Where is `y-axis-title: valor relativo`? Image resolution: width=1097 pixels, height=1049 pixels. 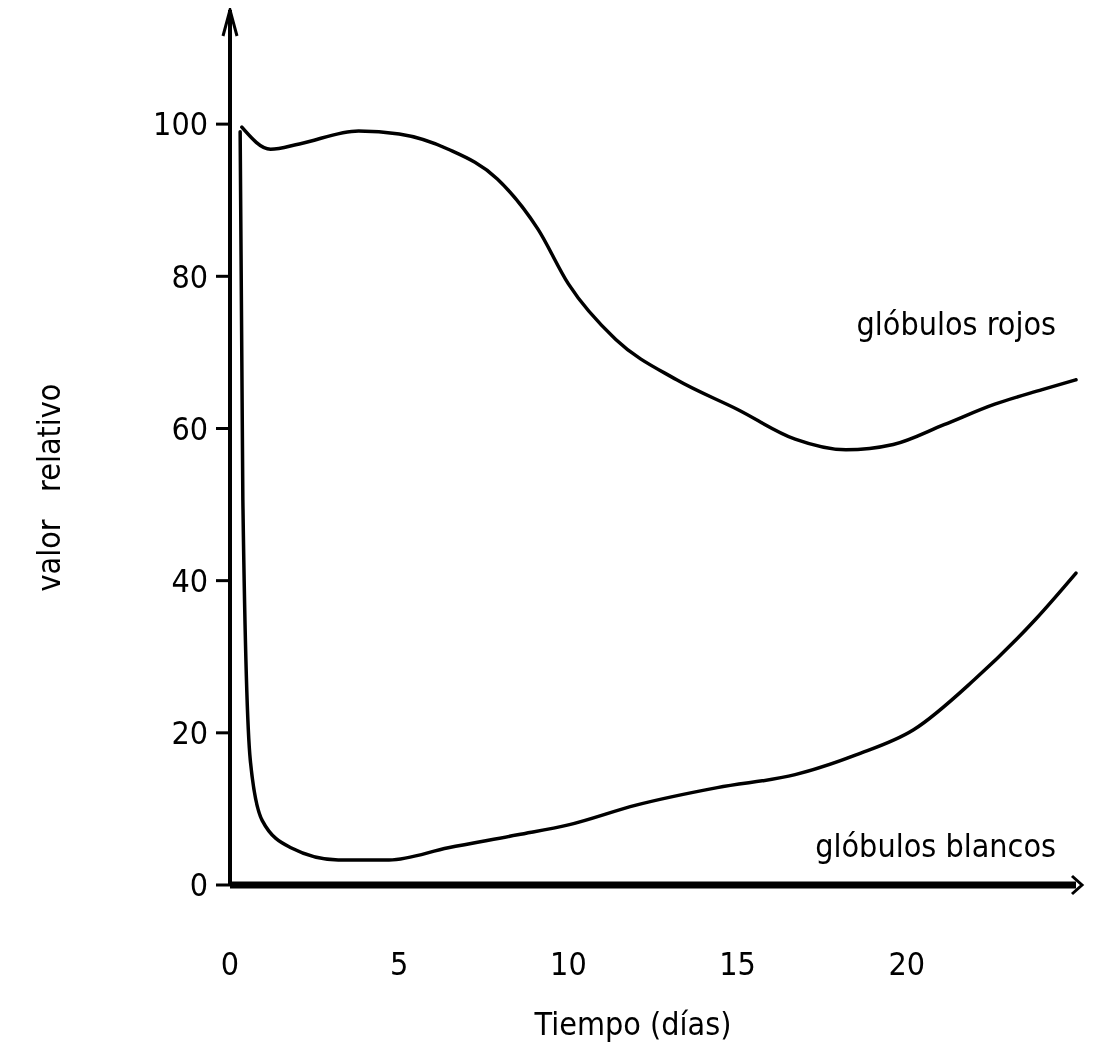
y-axis-title: valor relativo is located at coordinates (49, 487).